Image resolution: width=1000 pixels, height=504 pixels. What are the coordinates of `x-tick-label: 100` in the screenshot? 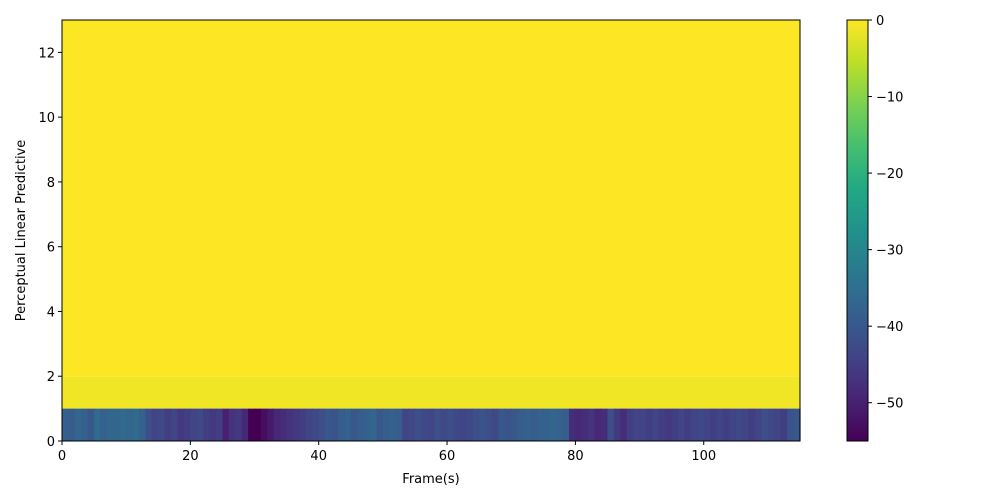 It's located at (703, 456).